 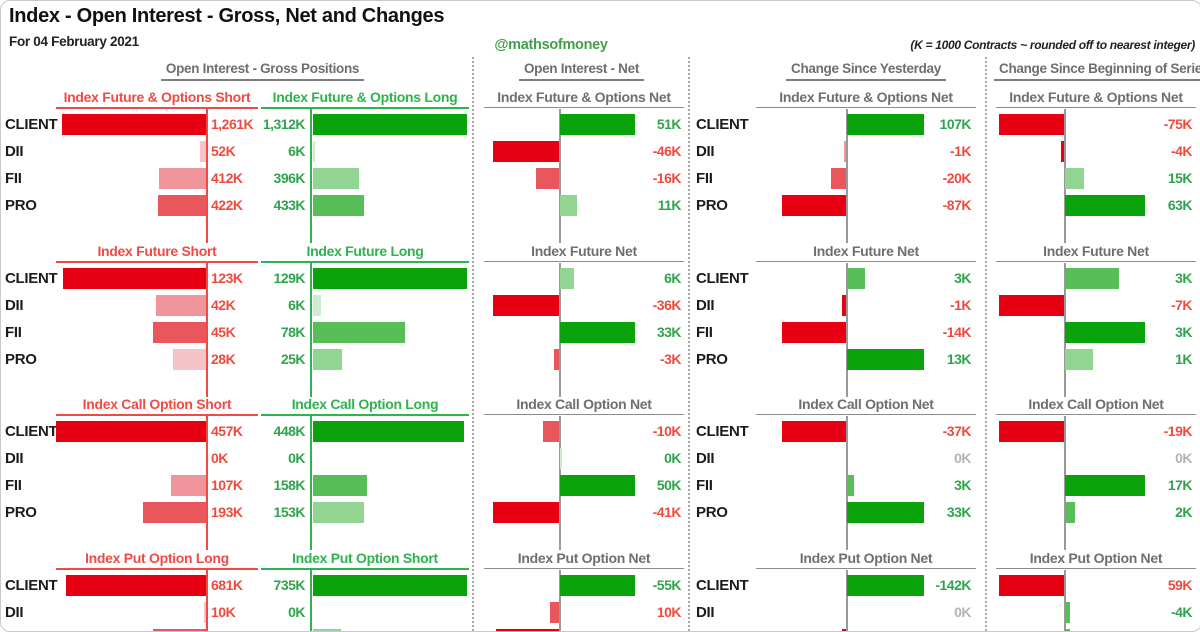 I want to click on change-yesterday-value: -14K, so click(x=957, y=332).